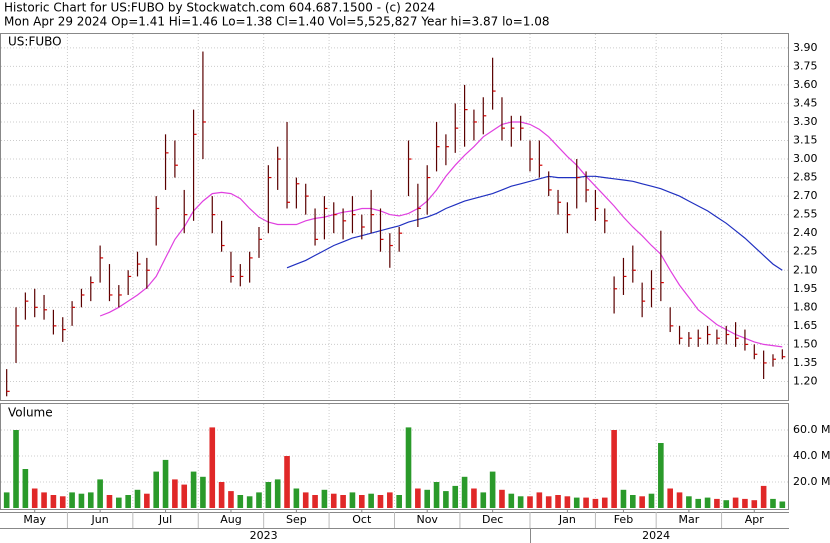  I want to click on y-tick-label: 2.70, so click(805, 195).